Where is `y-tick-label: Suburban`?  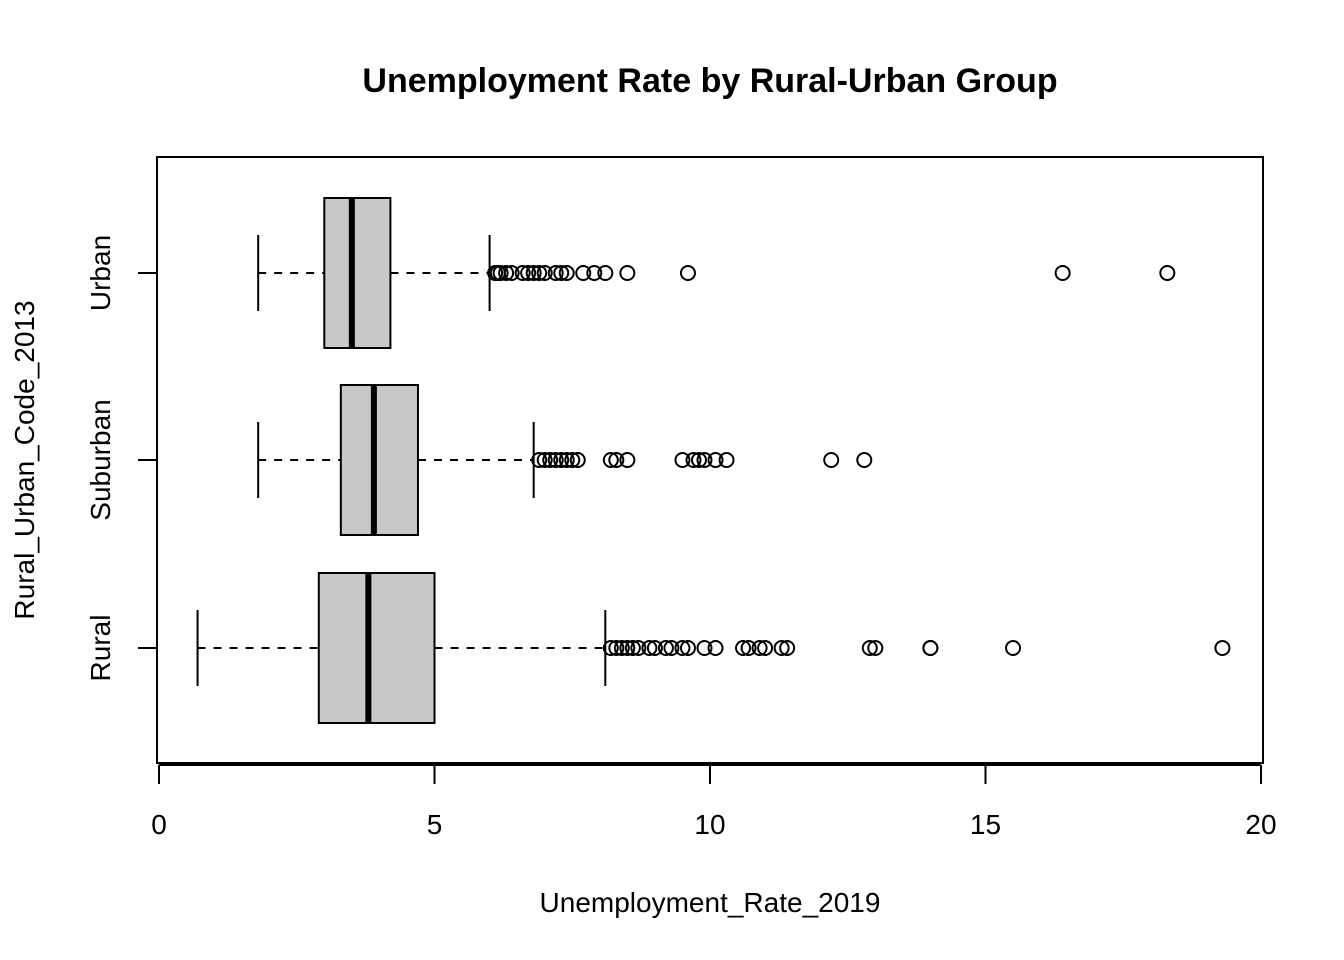 y-tick-label: Suburban is located at coordinates (100, 459).